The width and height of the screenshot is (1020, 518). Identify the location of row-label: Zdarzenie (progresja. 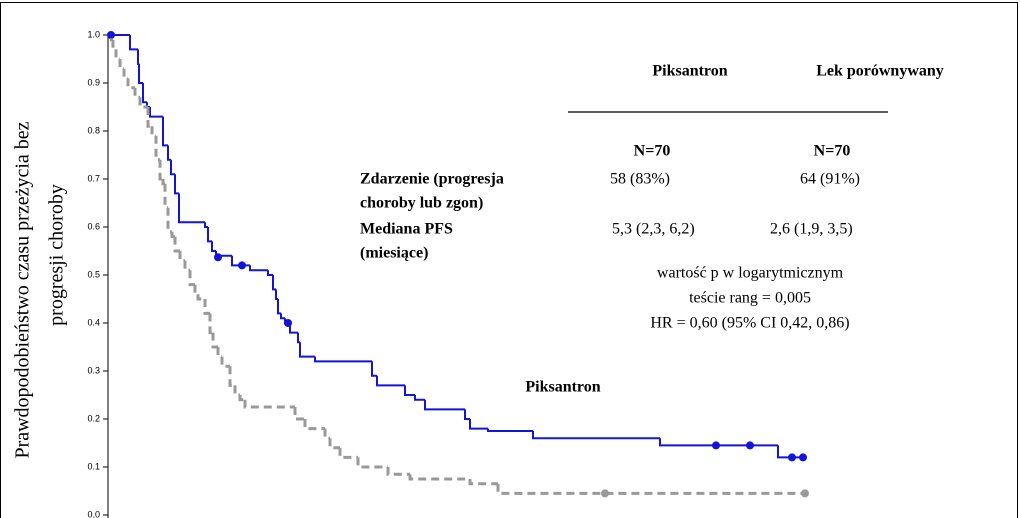
(432, 179).